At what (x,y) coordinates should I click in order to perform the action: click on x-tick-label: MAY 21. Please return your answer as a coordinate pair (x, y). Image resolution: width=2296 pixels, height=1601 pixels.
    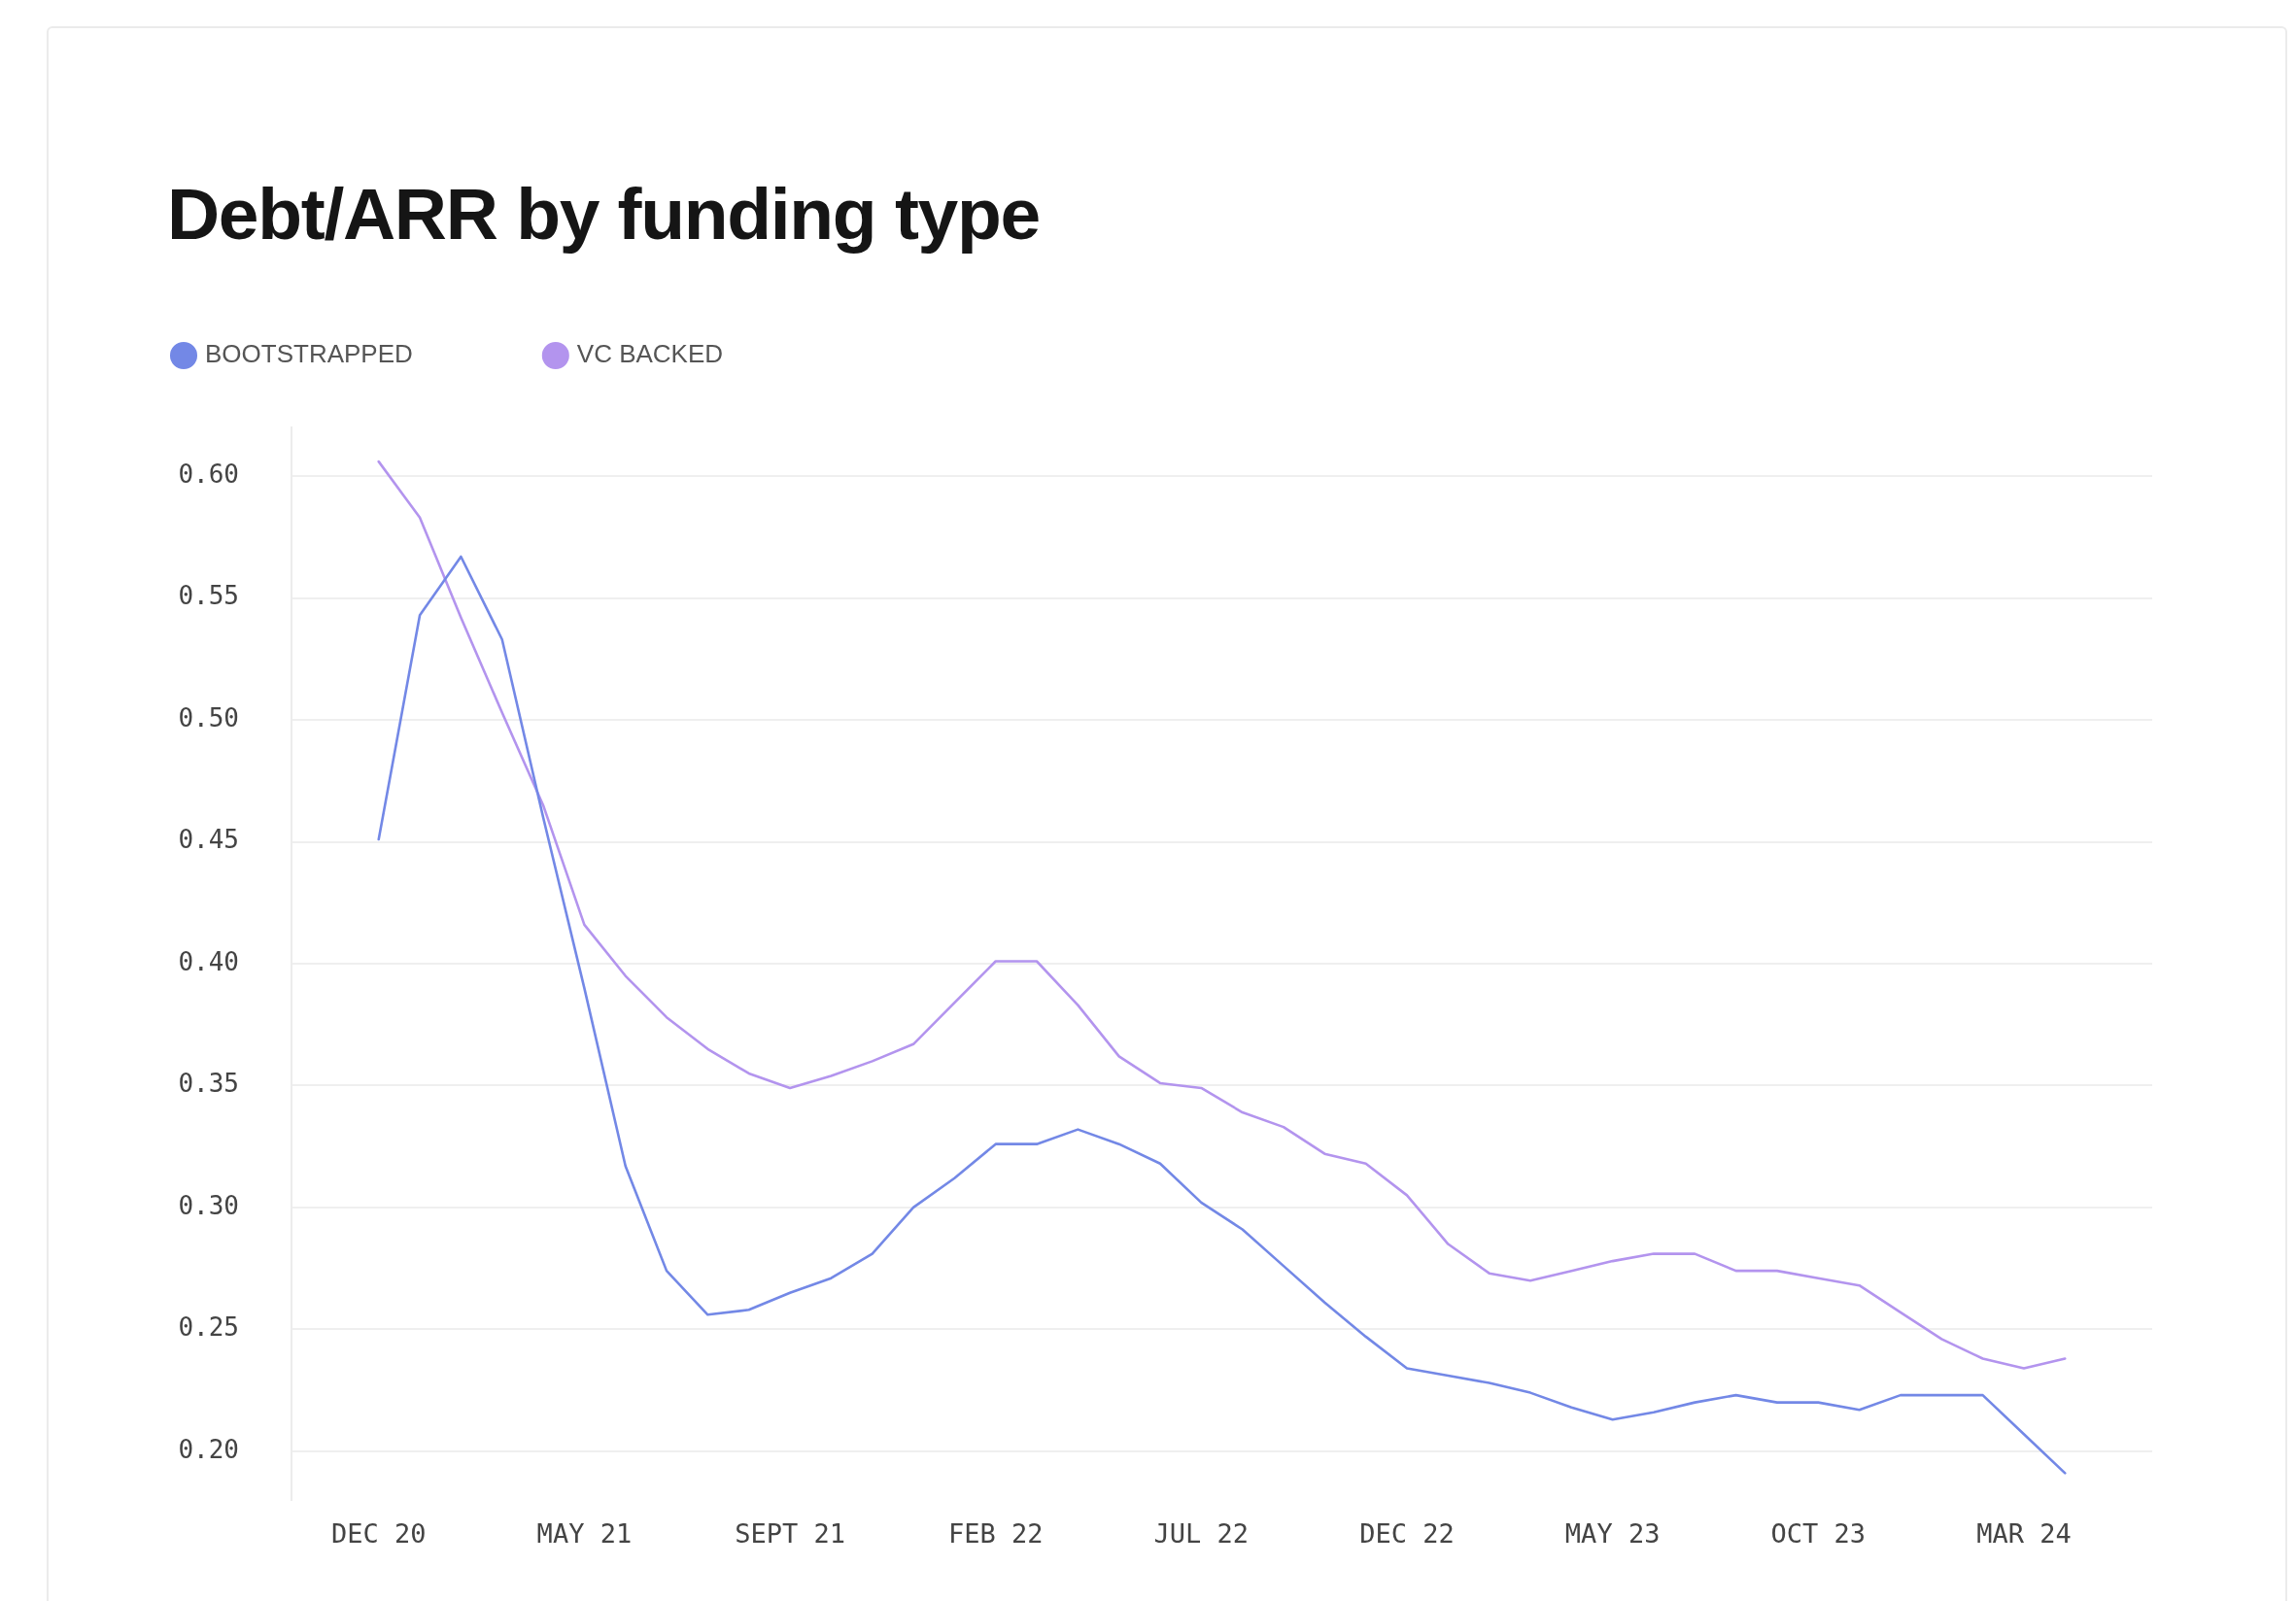
    Looking at the image, I should click on (584, 1534).